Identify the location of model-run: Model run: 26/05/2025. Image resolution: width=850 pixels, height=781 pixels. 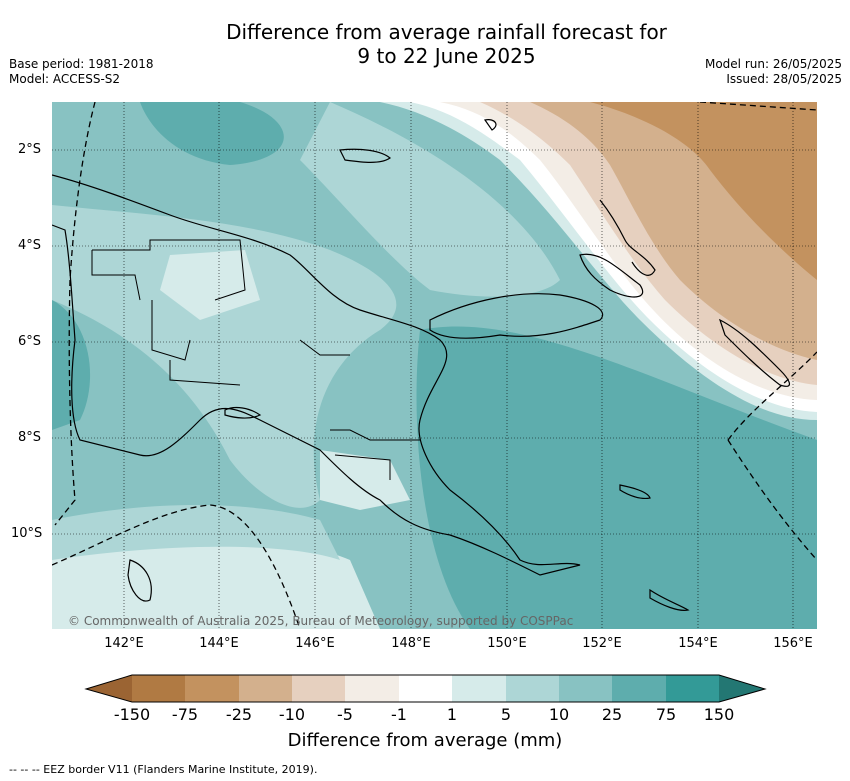
(773, 64).